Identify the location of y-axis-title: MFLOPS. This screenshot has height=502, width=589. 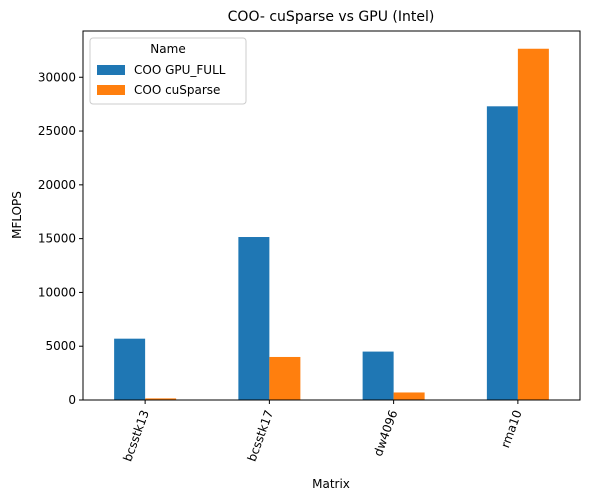
(17, 215).